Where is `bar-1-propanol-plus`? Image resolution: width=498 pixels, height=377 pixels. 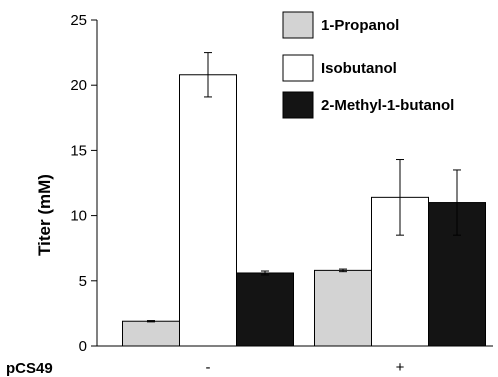
bar-1-propanol-plus is located at coordinates (343, 308).